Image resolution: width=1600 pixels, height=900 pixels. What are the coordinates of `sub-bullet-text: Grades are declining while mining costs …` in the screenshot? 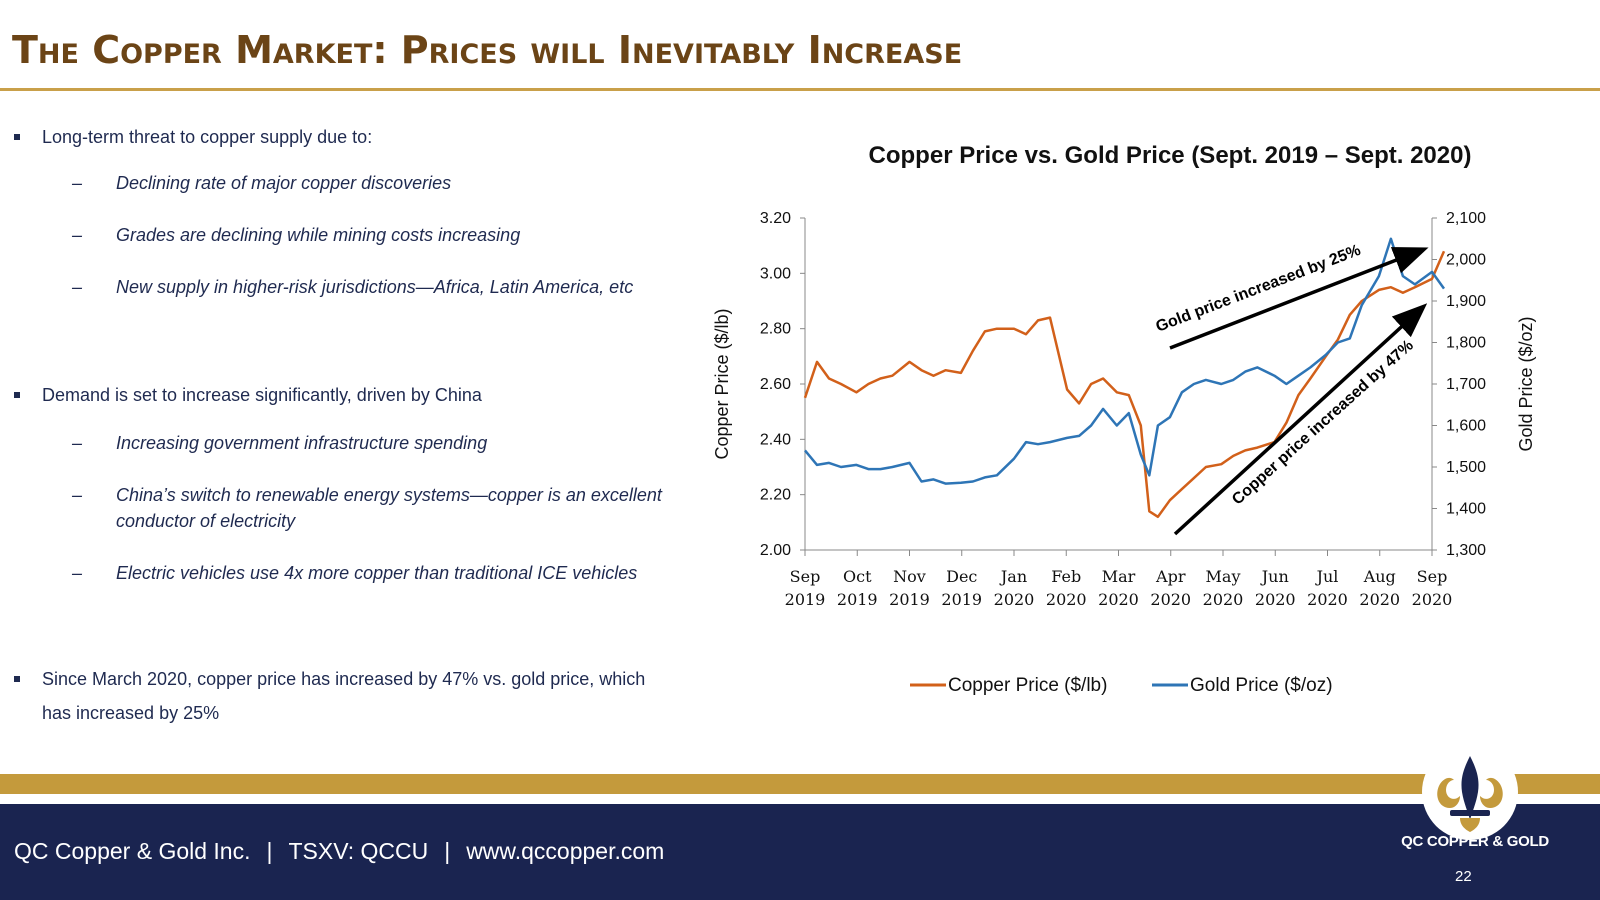 It's located at (318, 235).